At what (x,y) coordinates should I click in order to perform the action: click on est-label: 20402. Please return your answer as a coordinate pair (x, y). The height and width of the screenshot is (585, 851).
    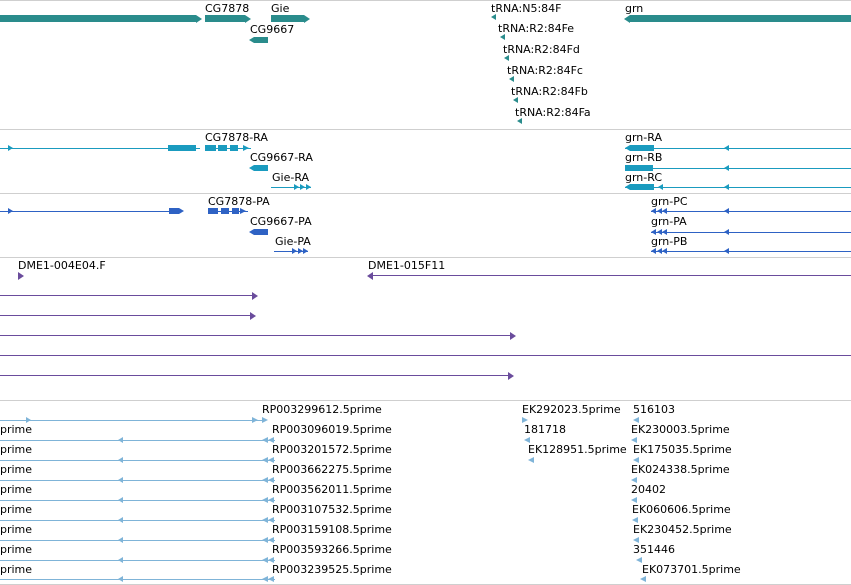
    Looking at the image, I should click on (648, 489).